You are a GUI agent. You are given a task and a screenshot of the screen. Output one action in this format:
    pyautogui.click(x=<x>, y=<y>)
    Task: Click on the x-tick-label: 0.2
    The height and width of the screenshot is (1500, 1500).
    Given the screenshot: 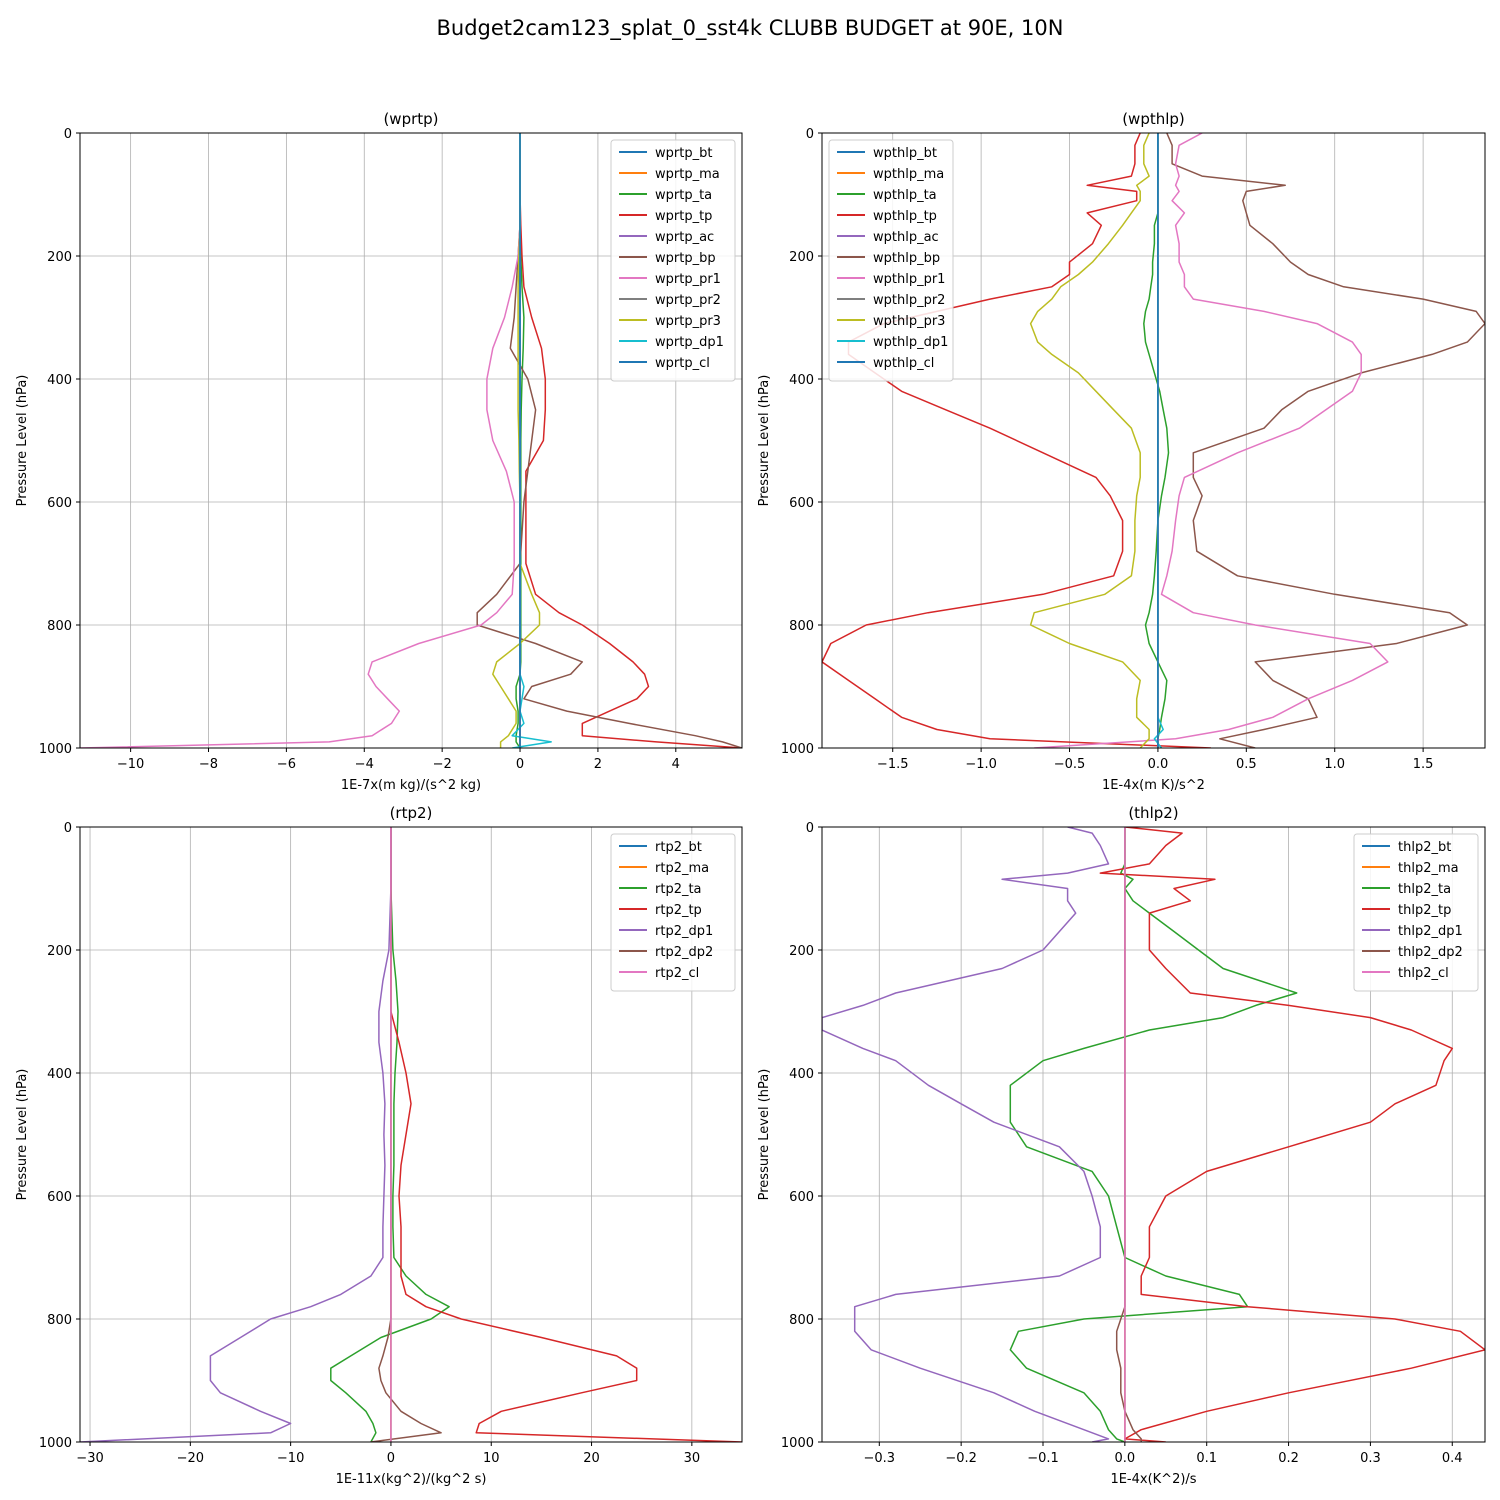 What is the action you would take?
    pyautogui.click(x=1288, y=1458)
    